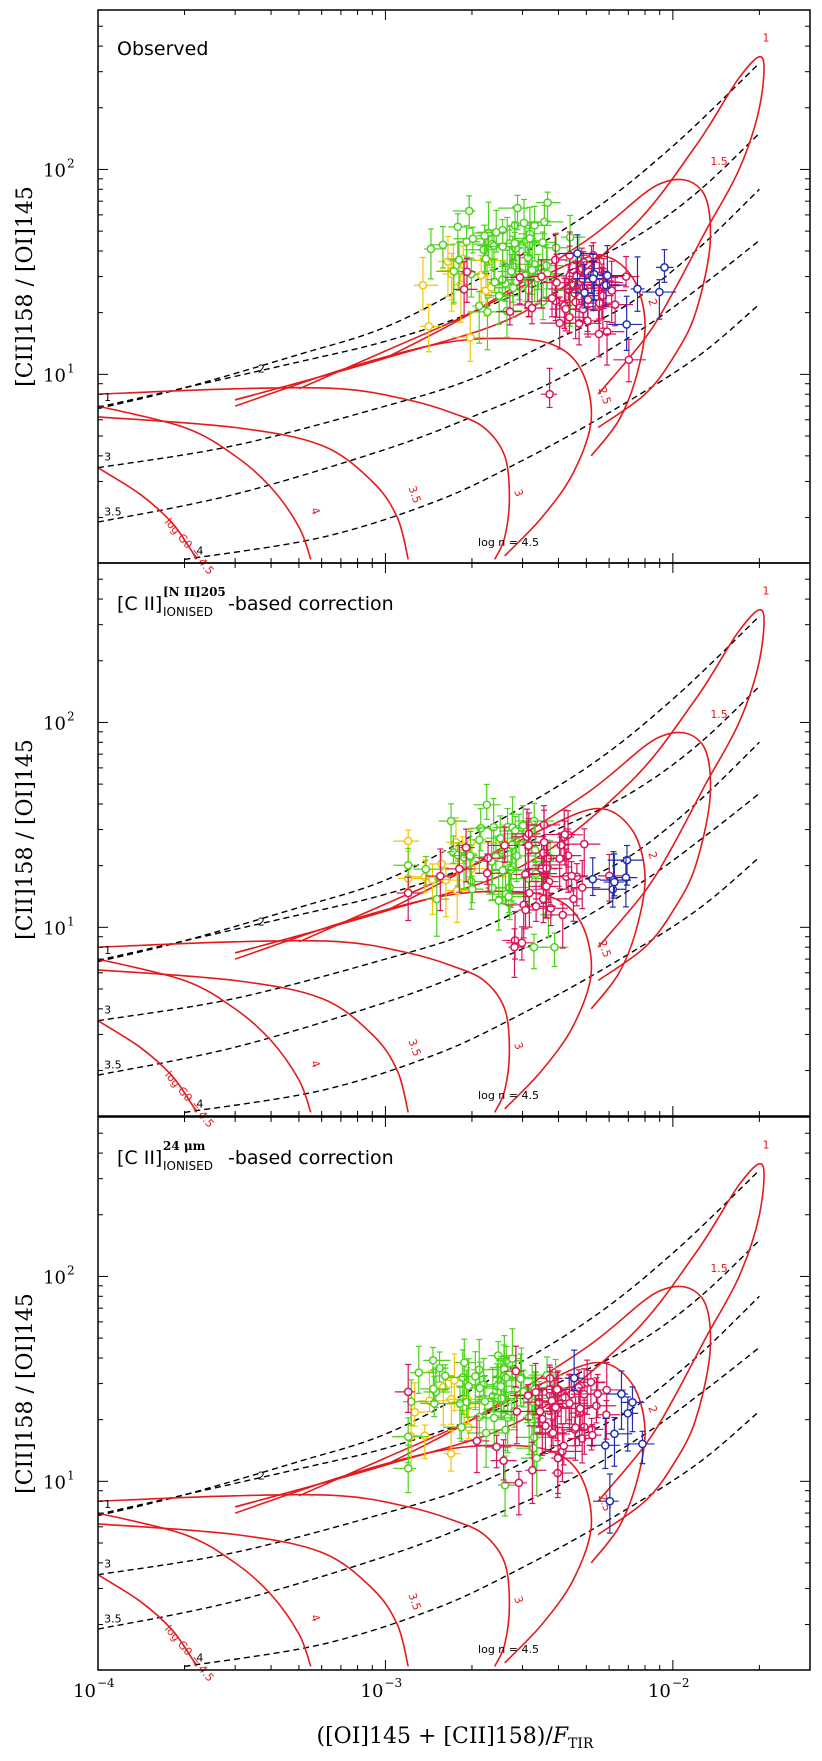  I want to click on density-label: 3, so click(107, 1009).